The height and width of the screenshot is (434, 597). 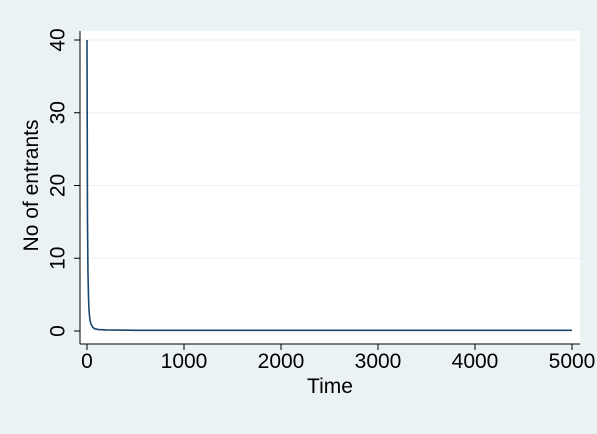 What do you see at coordinates (572, 361) in the screenshot?
I see `x-tick-label-5000: 5000` at bounding box center [572, 361].